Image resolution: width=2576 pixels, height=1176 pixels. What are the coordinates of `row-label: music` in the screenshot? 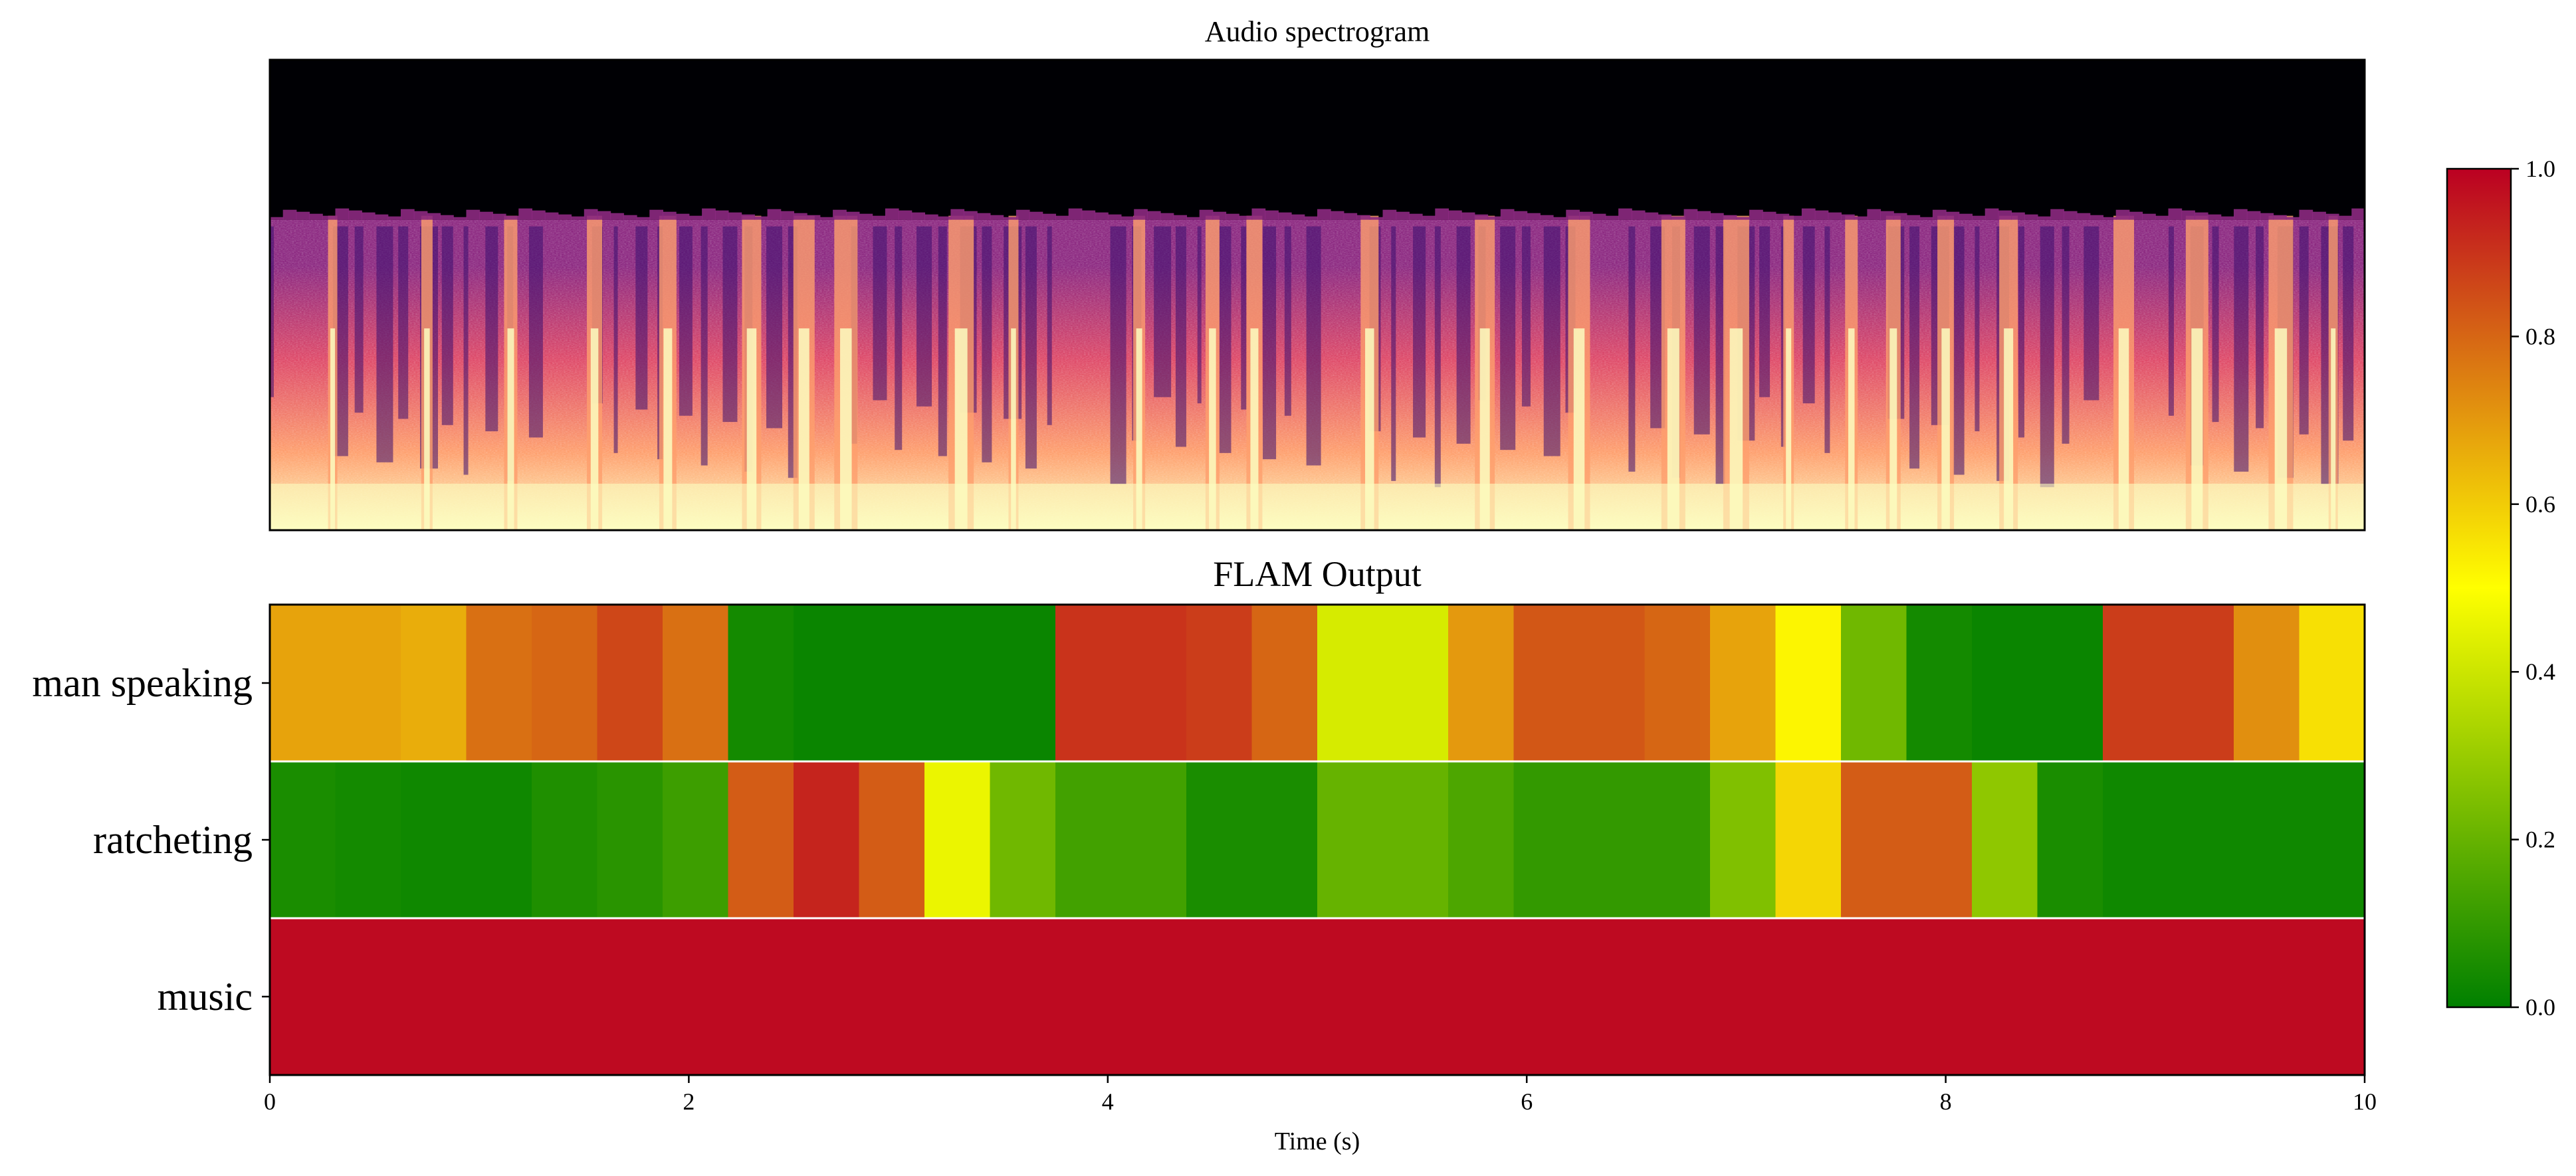 It's located at (205, 997).